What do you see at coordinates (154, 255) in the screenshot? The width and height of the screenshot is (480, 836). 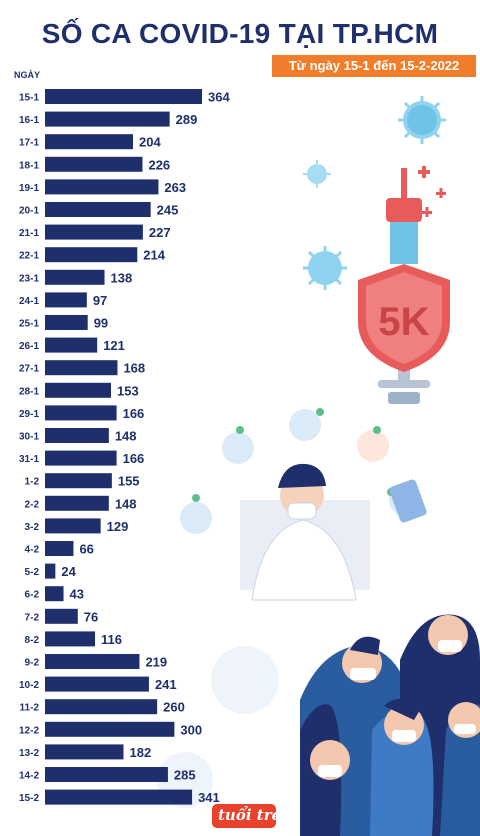 I see `value-label: 214` at bounding box center [154, 255].